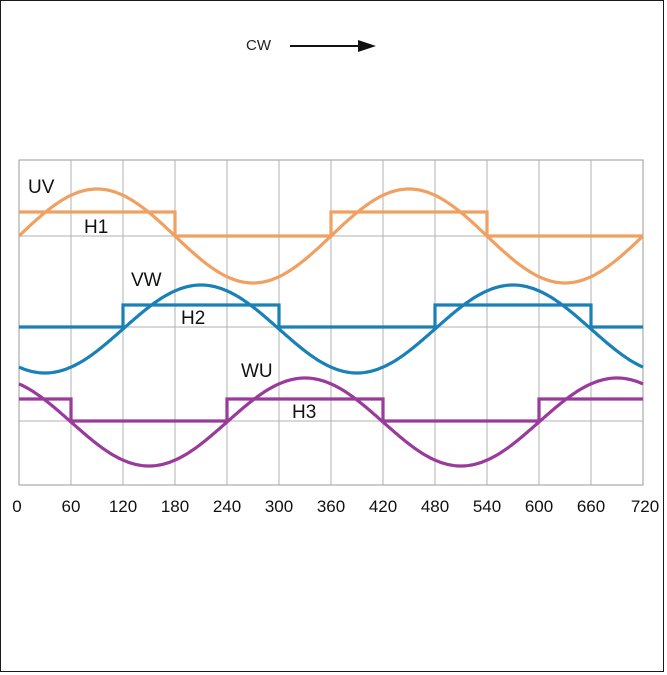 The width and height of the screenshot is (667, 675). I want to click on series-vw-line, so click(331, 329).